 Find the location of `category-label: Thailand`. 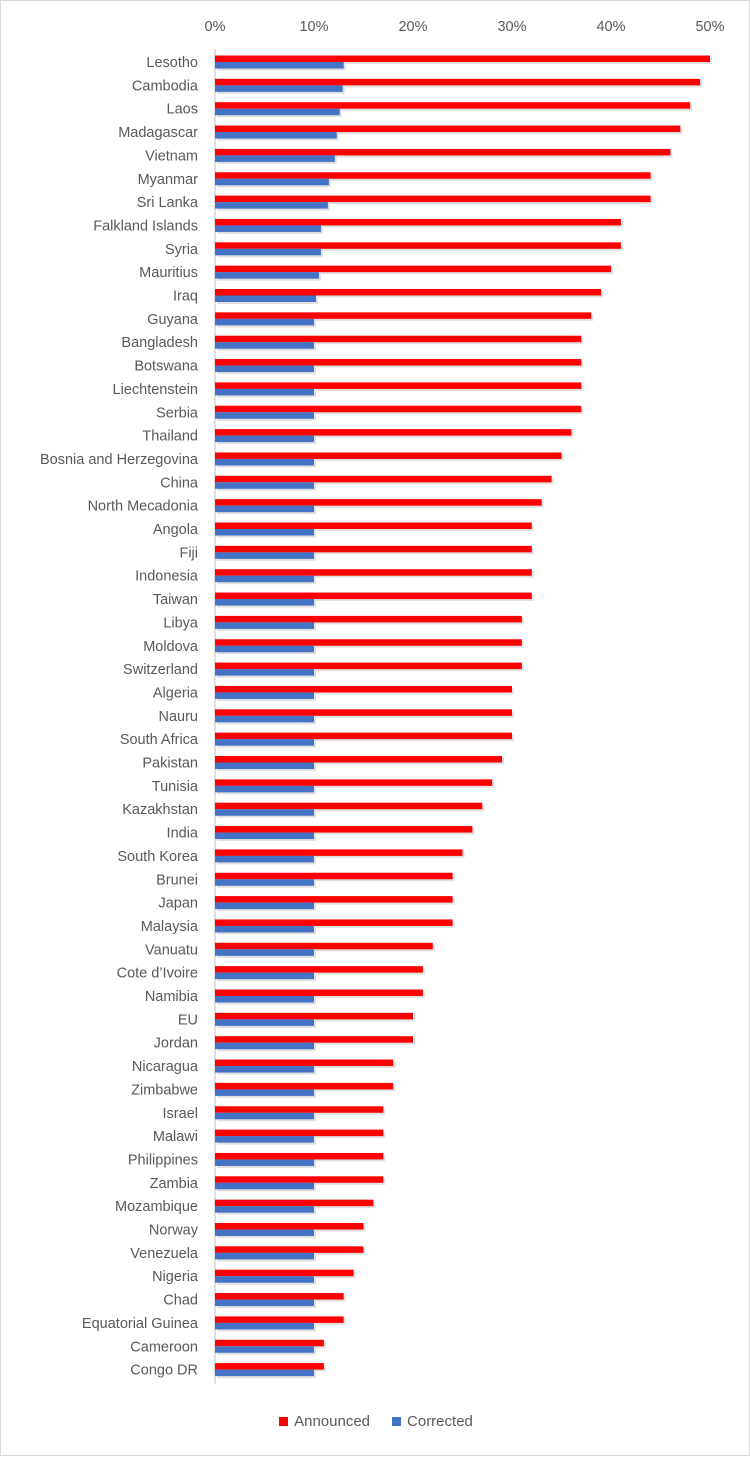

category-label: Thailand is located at coordinates (170, 437).